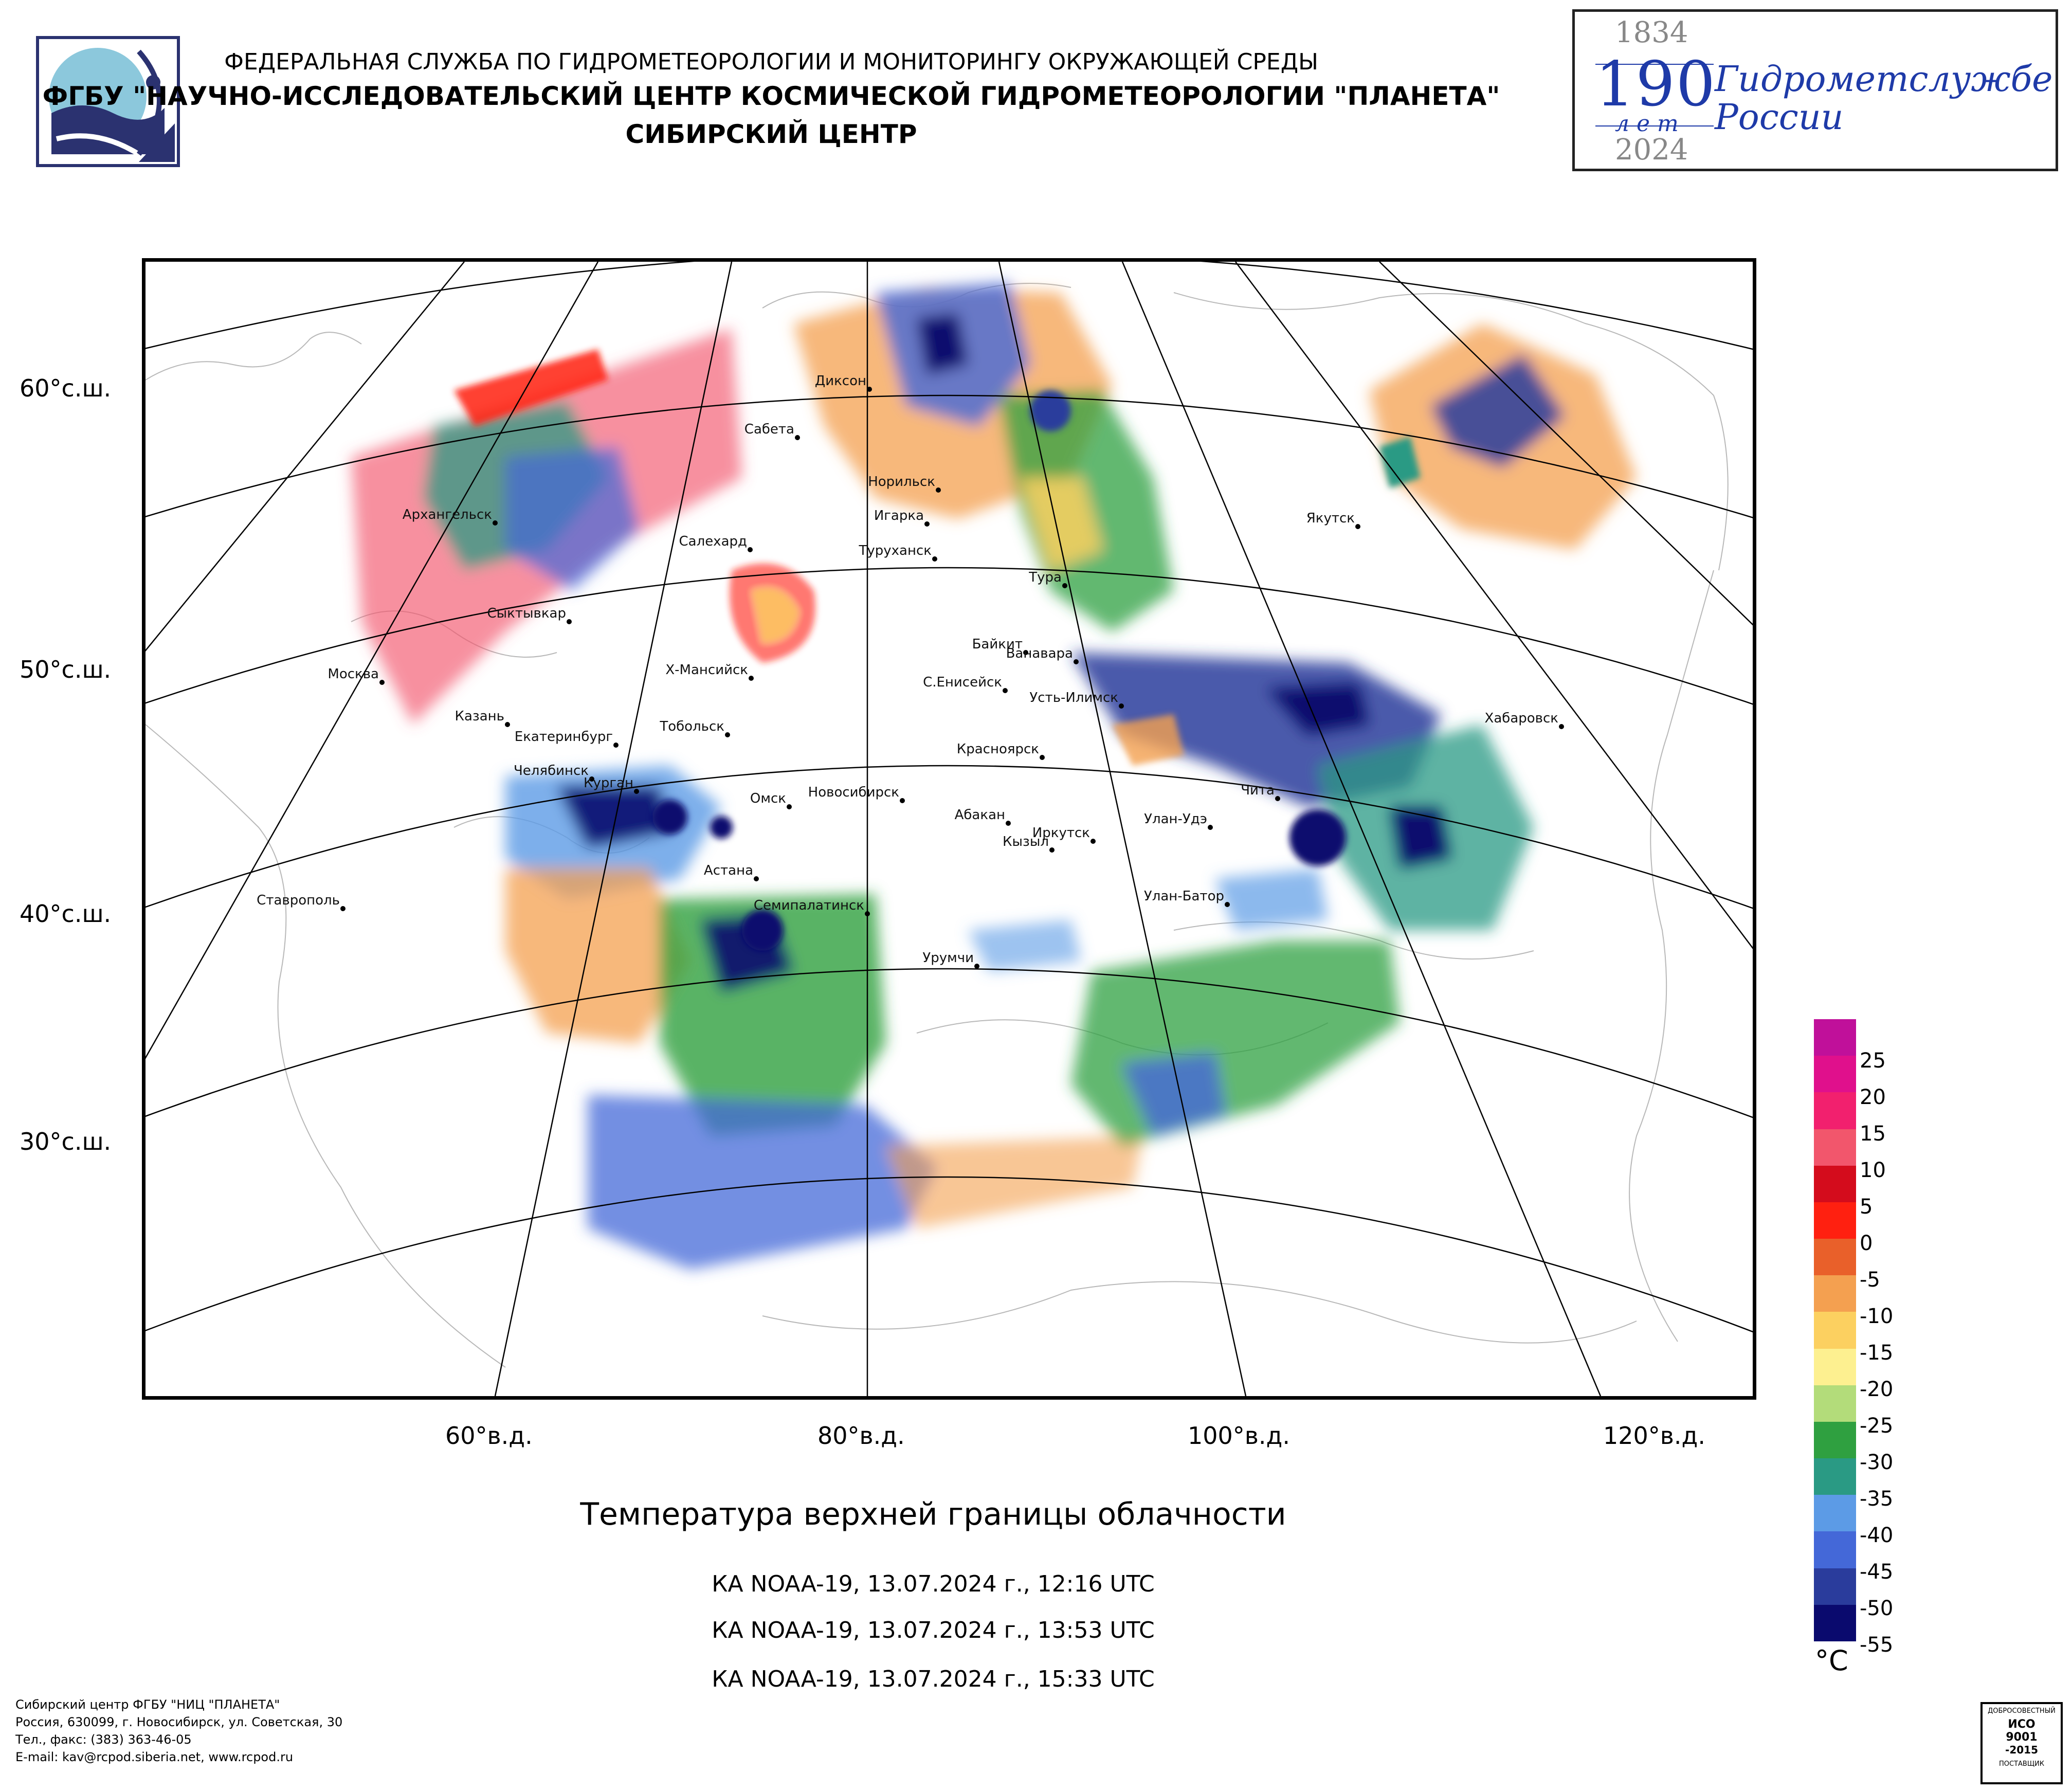  I want to click on city-marker: Ставрополь, so click(301, 902).